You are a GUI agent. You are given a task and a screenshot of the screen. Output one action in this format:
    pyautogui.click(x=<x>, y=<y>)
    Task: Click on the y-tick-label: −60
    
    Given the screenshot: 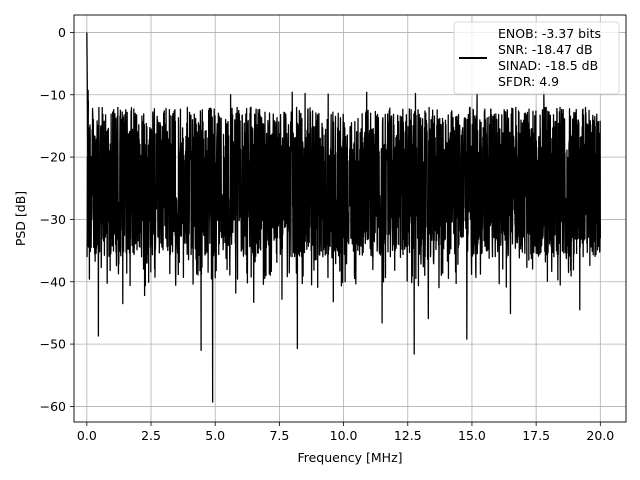 What is the action you would take?
    pyautogui.click(x=53, y=406)
    